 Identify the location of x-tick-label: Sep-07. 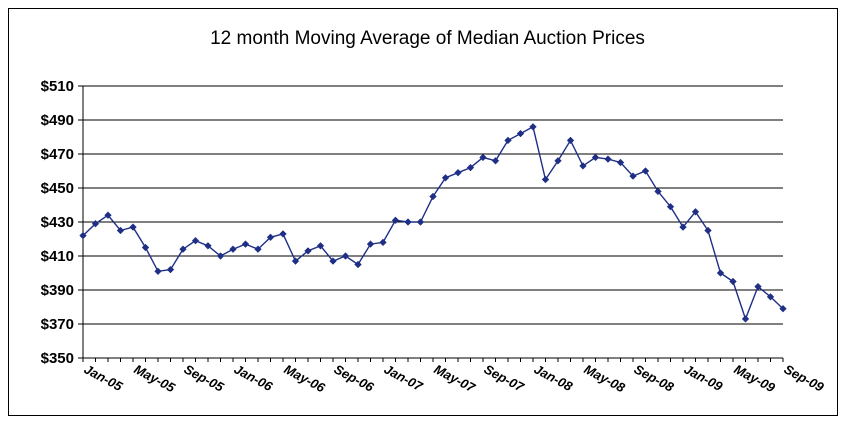
(504, 378).